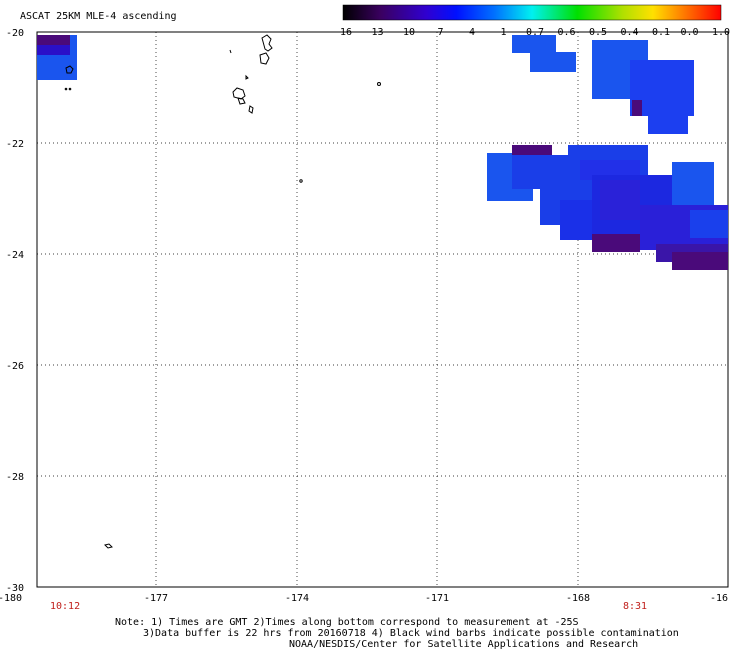 Image resolution: width=740 pixels, height=650 pixels. What do you see at coordinates (635, 606) in the screenshot?
I see `time-right: 8:31` at bounding box center [635, 606].